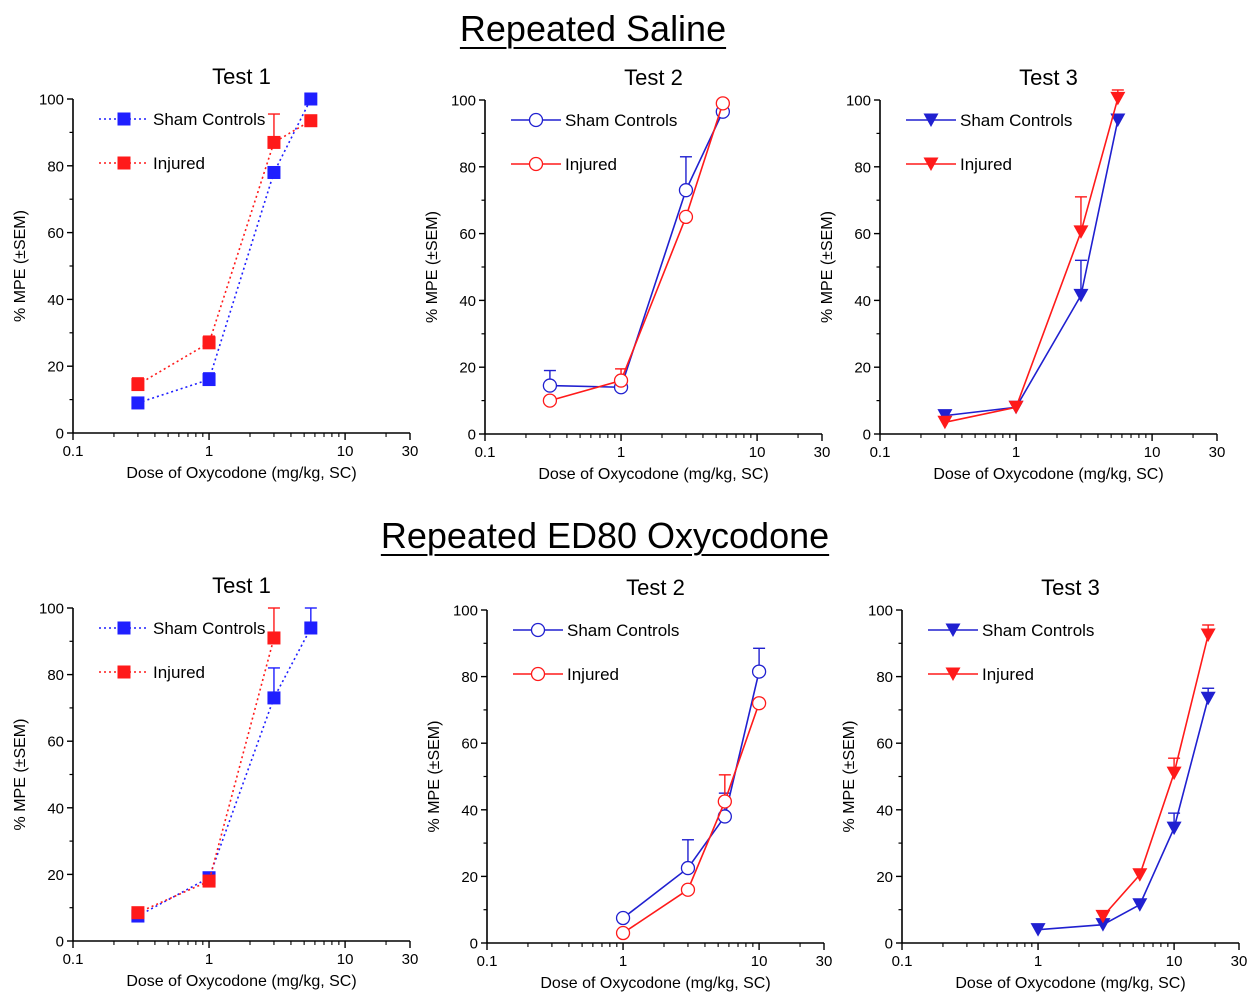 This screenshot has height=994, width=1250. Describe the element at coordinates (862, 368) in the screenshot. I see `y-tick-label: 20` at that location.